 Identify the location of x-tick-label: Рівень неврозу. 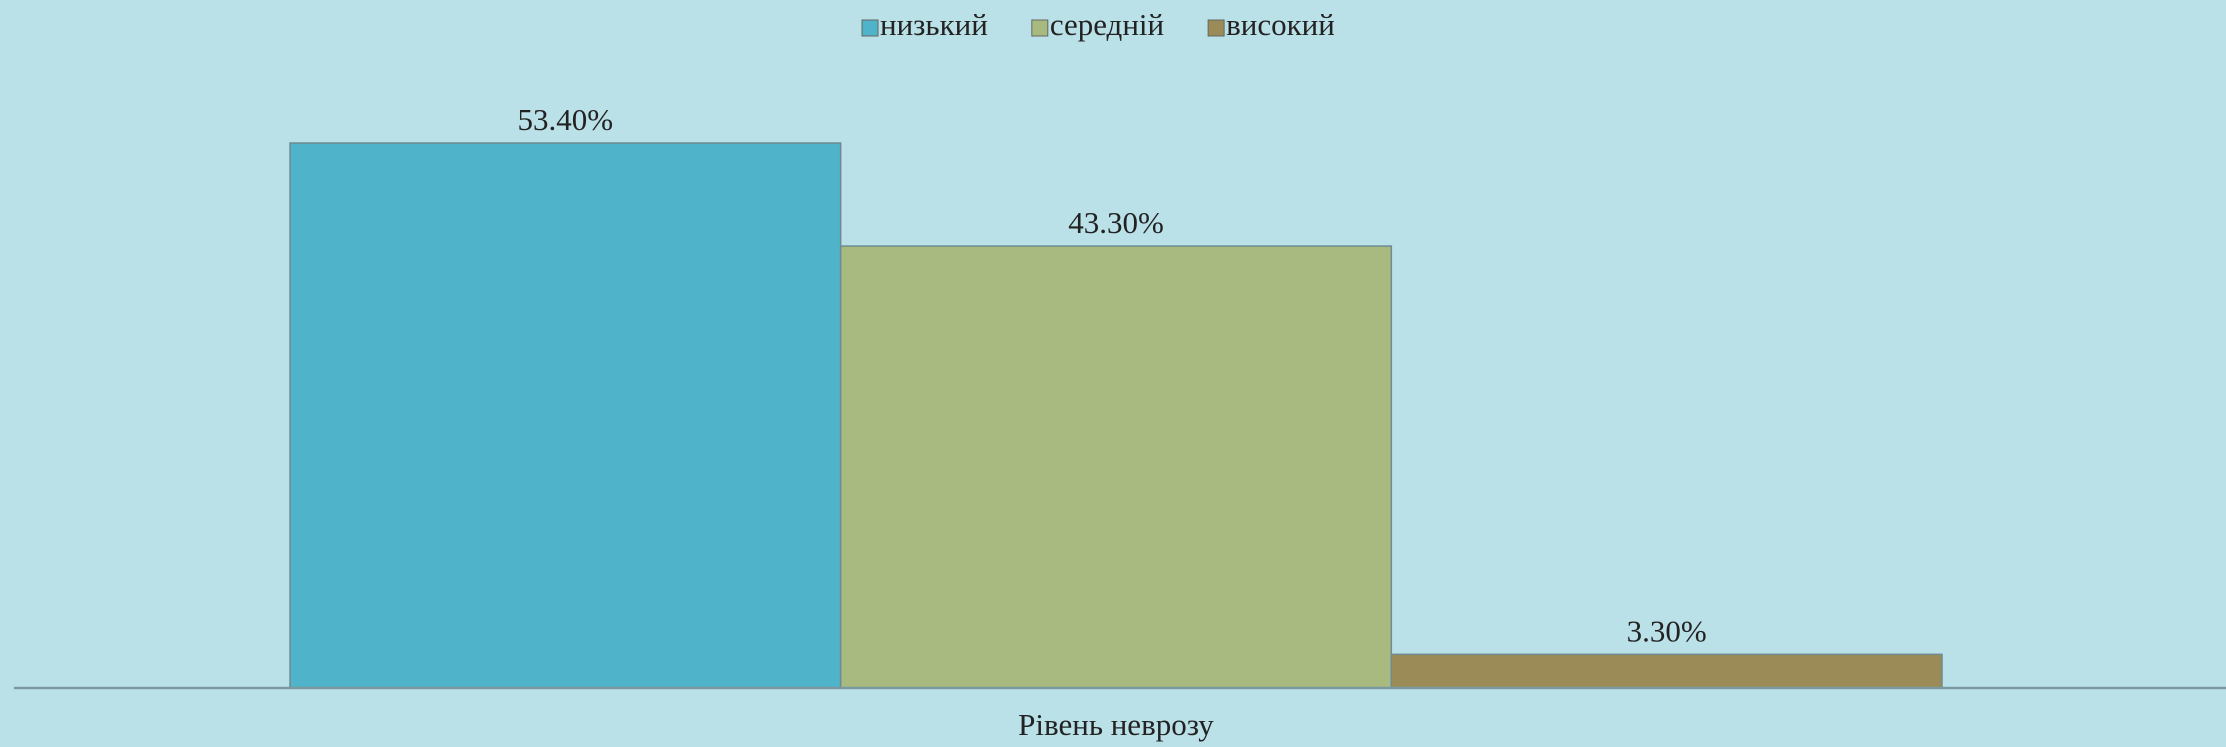
(1116, 724).